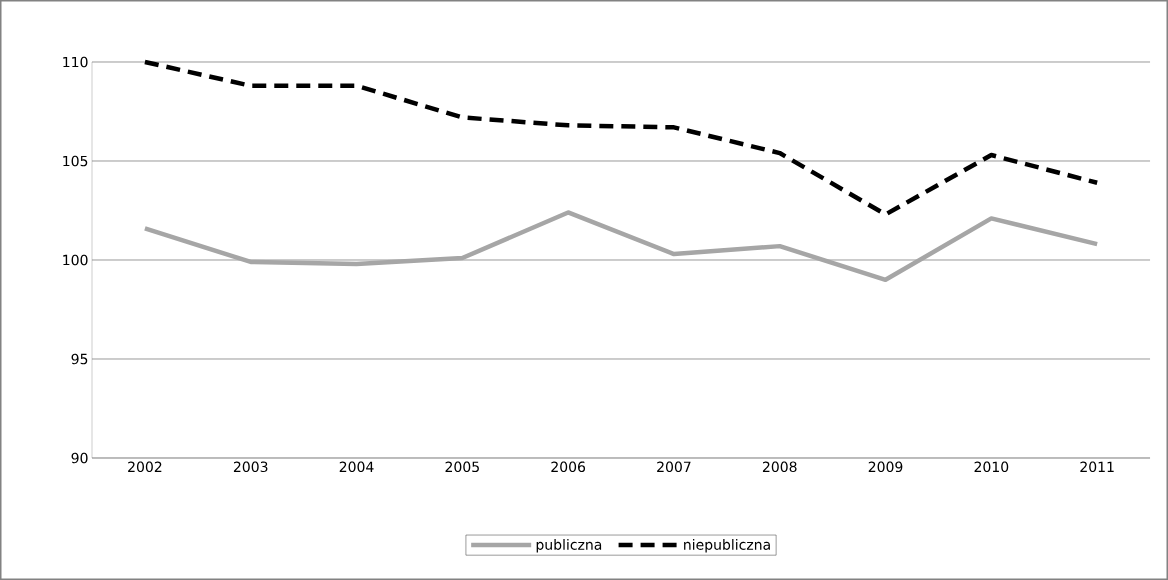 The width and height of the screenshot is (1168, 580). I want to click on line-series, so click(621, 246).